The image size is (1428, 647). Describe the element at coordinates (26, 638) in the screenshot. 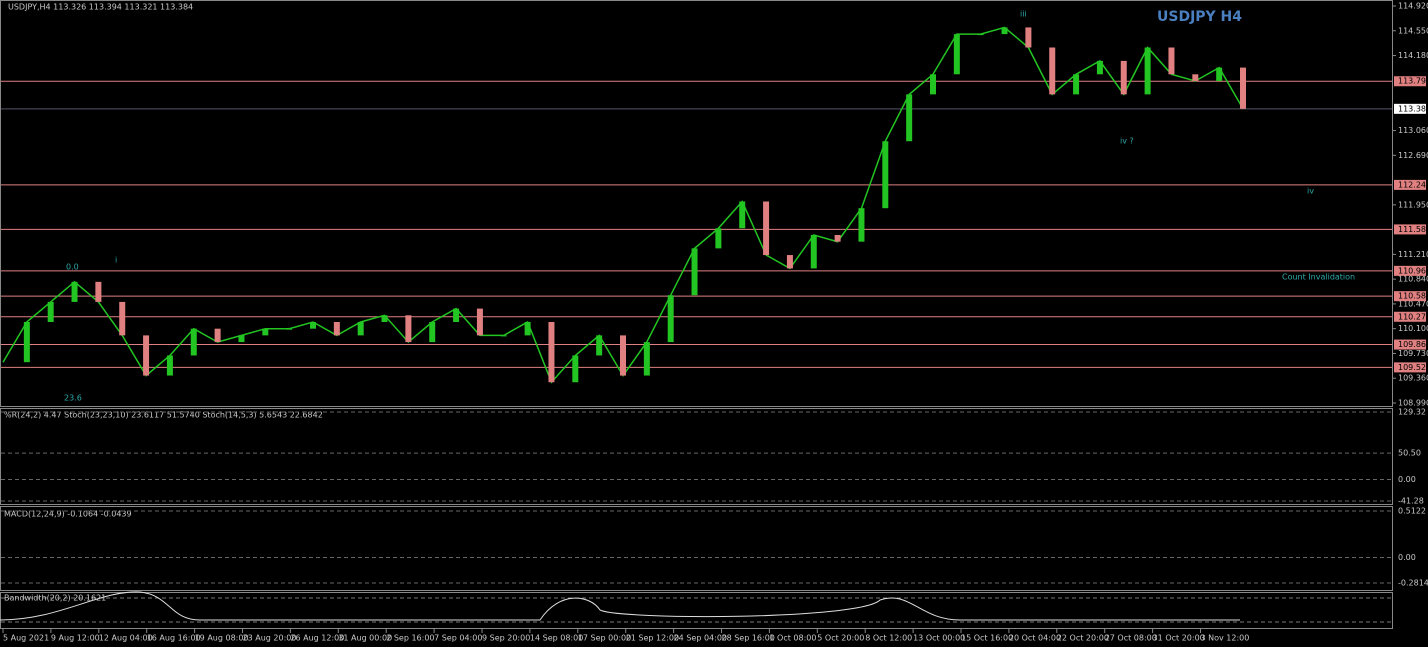

I see `x-tick-label: 5 Aug 2021` at that location.